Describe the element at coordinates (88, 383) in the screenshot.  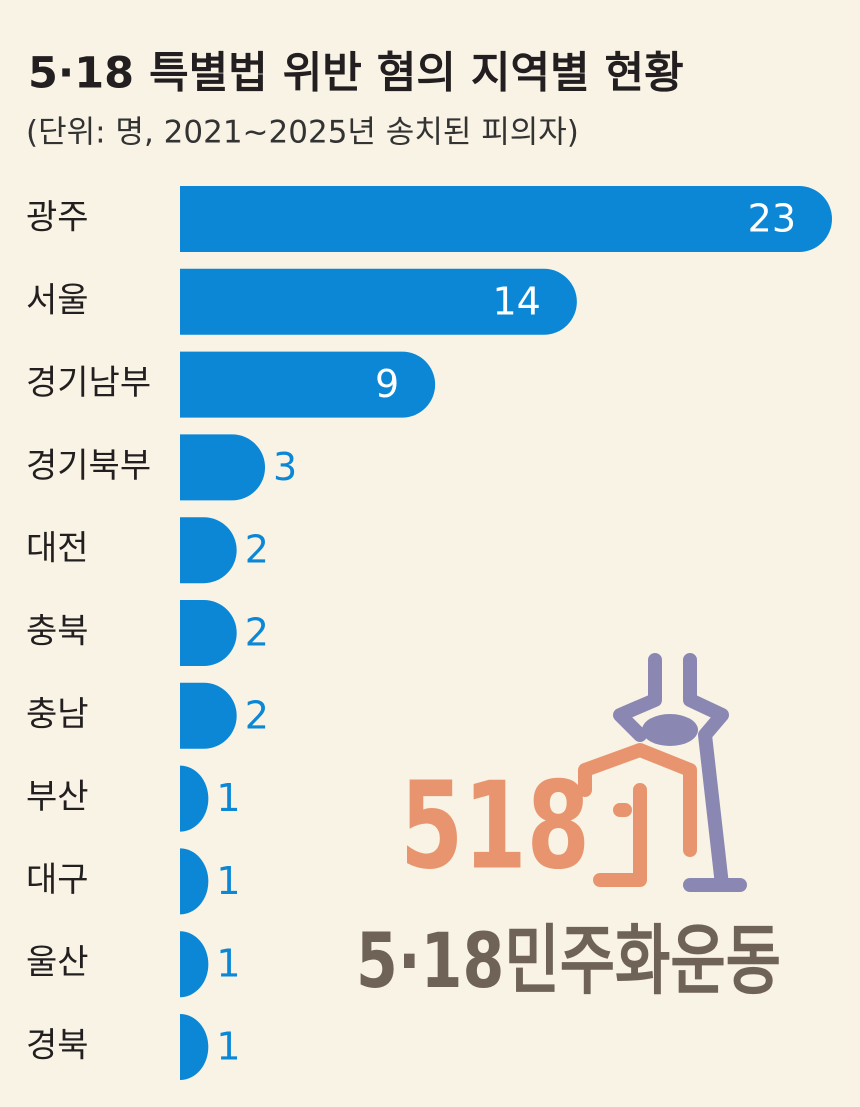
I see `category-label: 경기남부` at that location.